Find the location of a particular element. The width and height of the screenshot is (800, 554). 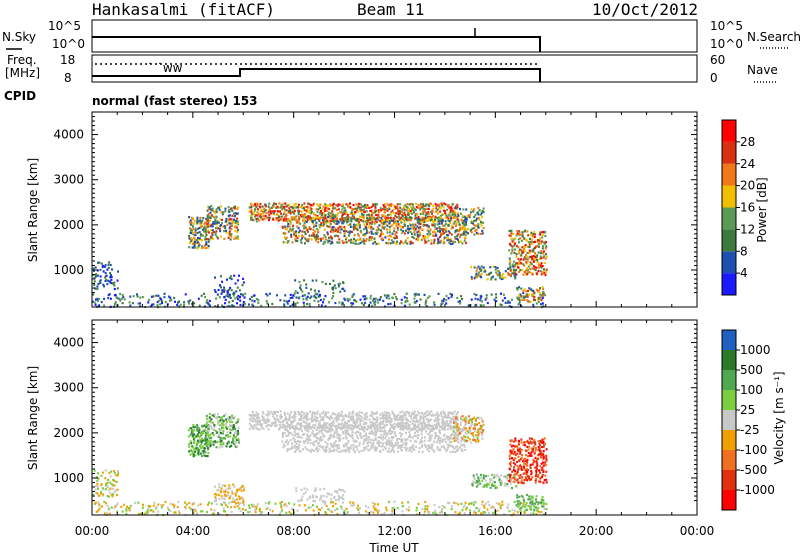

power-colorbar-label: Power [dB] is located at coordinates (762, 209).